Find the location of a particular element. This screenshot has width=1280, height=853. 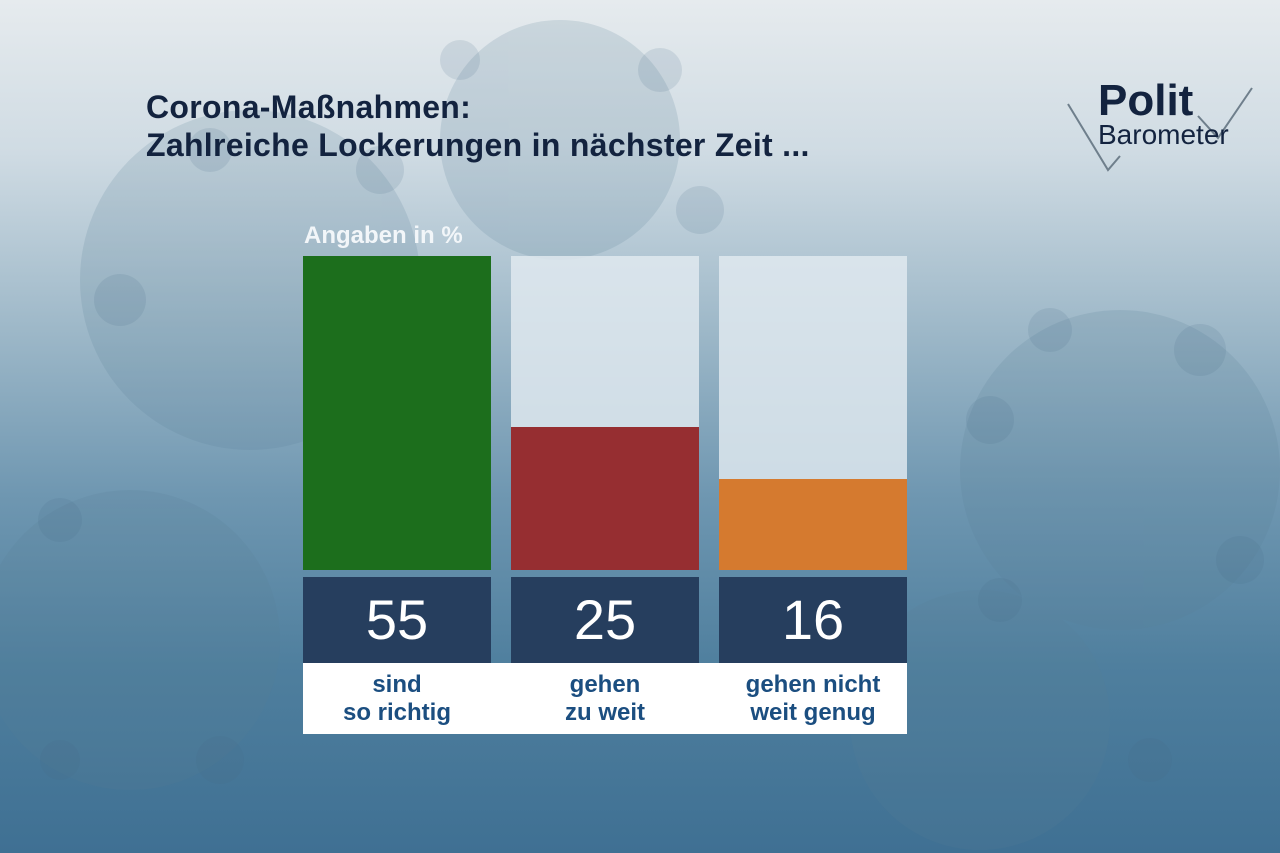

category-label-line: zu weit is located at coordinates (604, 712).